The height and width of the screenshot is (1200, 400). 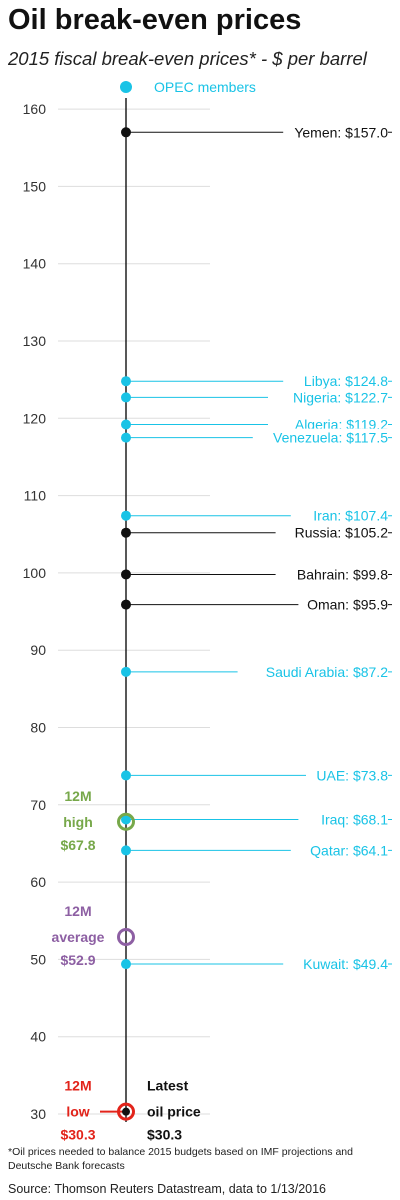 What do you see at coordinates (38, 1114) in the screenshot?
I see `y-tick-label: 30` at bounding box center [38, 1114].